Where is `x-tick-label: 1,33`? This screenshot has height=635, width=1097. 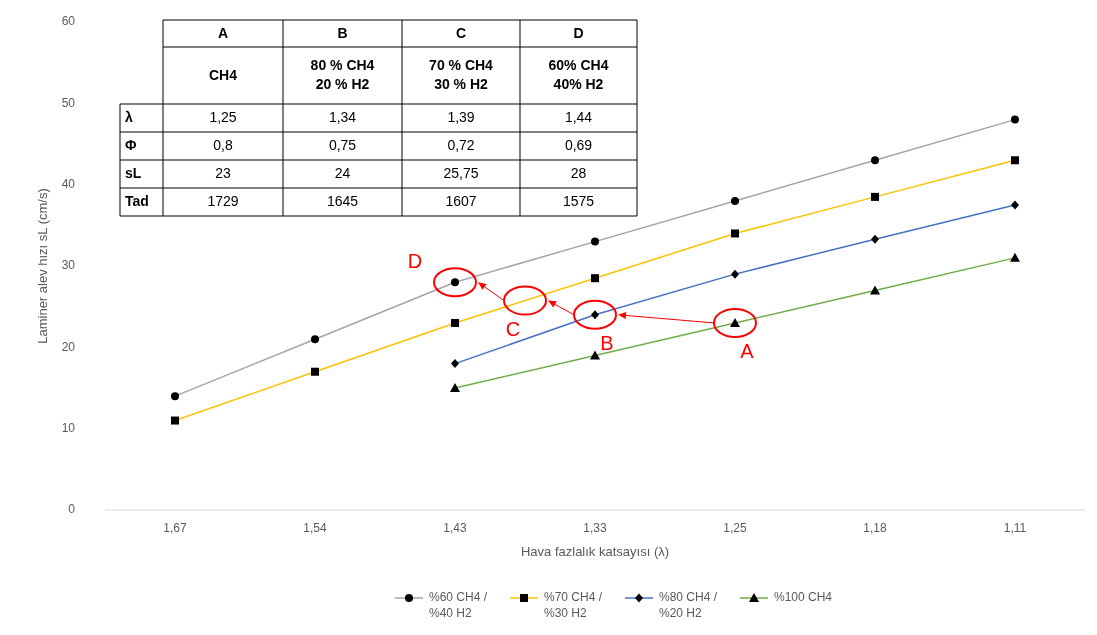 x-tick-label: 1,33 is located at coordinates (595, 528).